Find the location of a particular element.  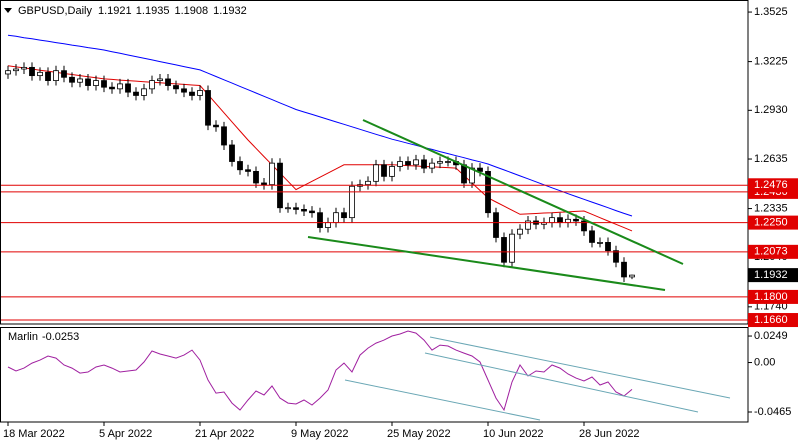

level-label: 1.1660 is located at coordinates (771, 320).